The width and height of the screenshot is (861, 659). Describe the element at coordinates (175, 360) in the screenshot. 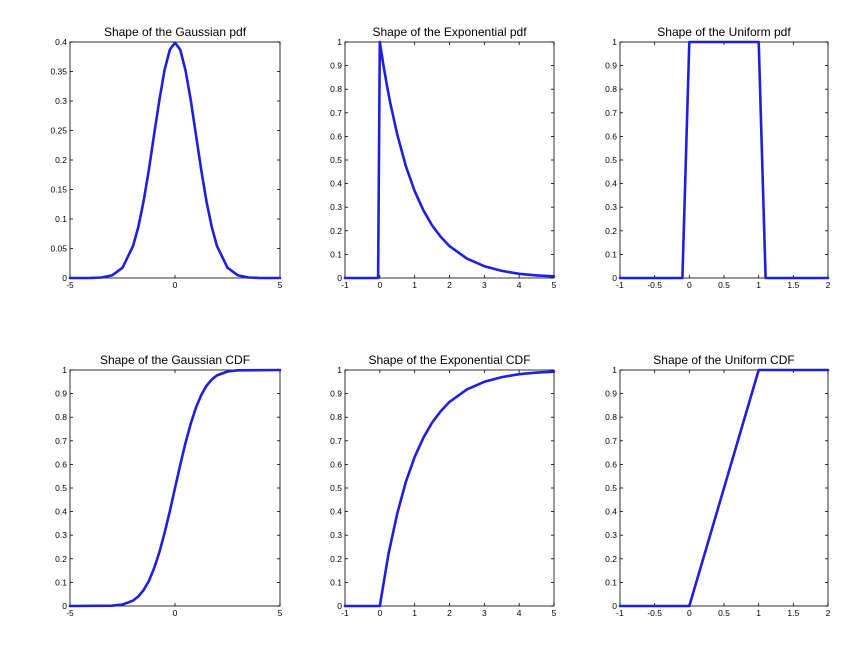

I see `chart-title: Shape of the Gaussian CDF` at that location.